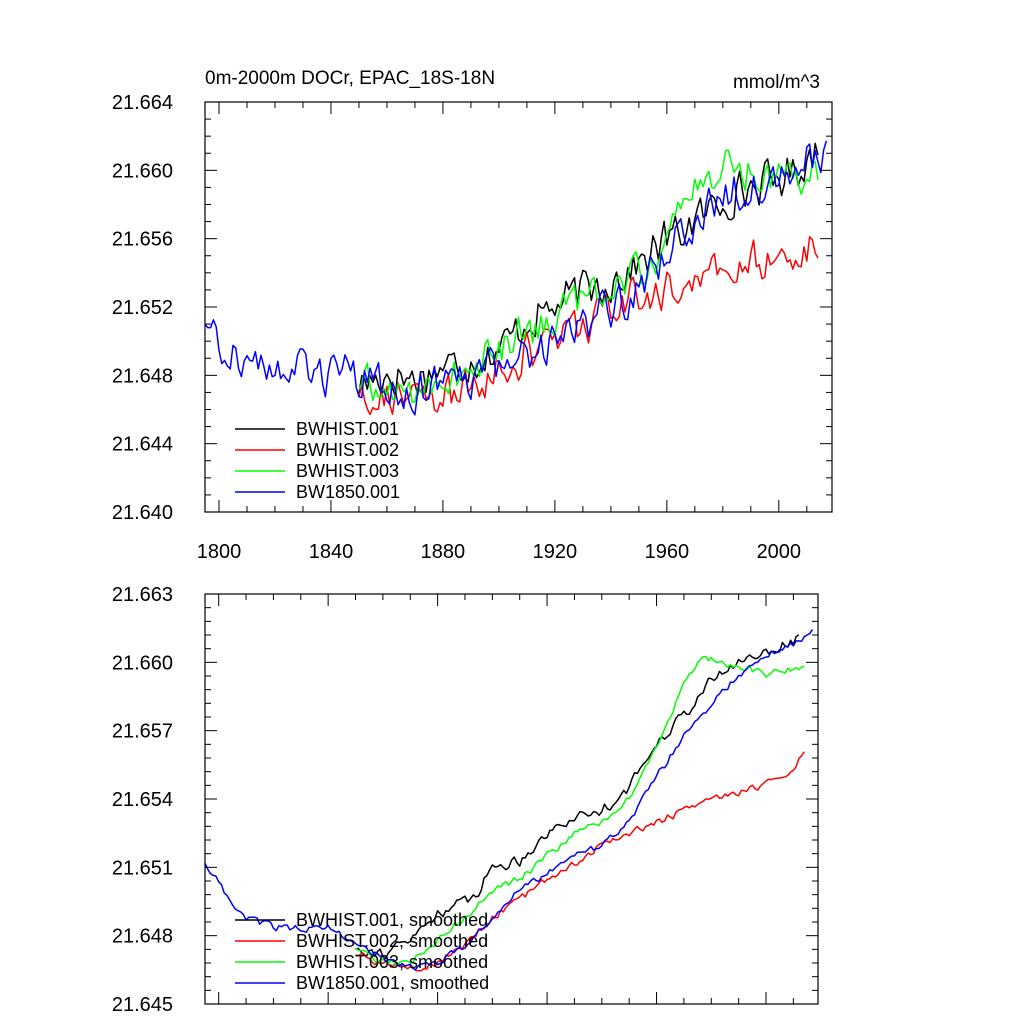  I want to click on y-tick-label: 21.644, so click(142, 445).